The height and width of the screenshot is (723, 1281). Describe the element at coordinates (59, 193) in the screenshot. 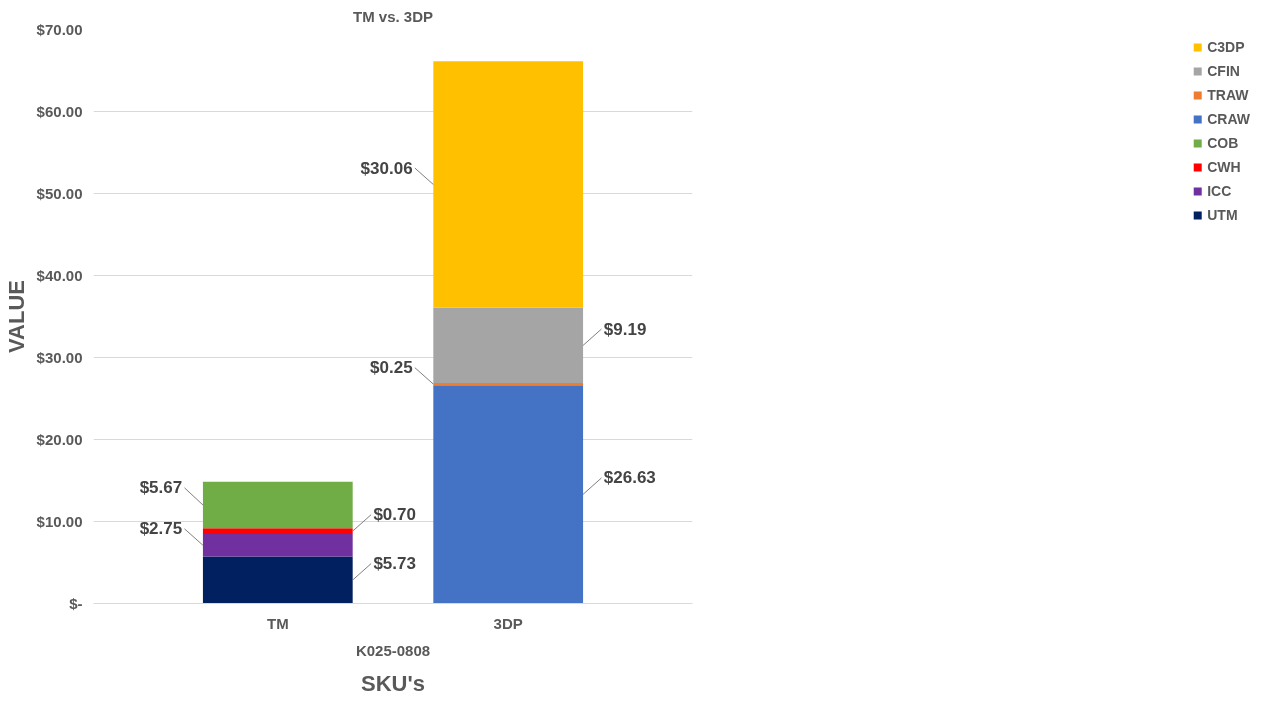

I see `y-tick-label: $50.00` at that location.